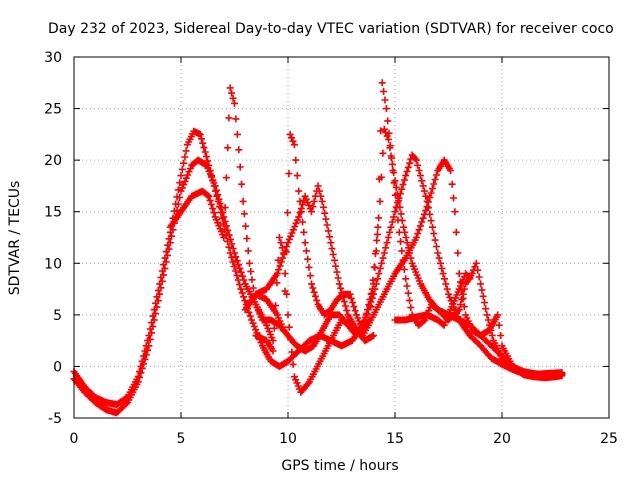  Describe the element at coordinates (502, 439) in the screenshot. I see `x-tick-label: 20` at that location.